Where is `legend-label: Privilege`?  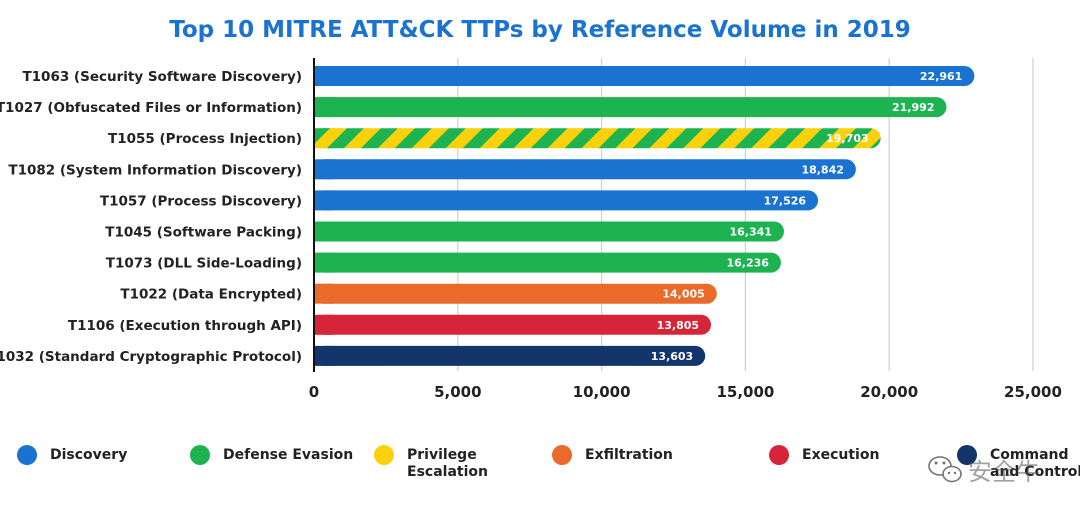 legend-label: Privilege is located at coordinates (442, 455).